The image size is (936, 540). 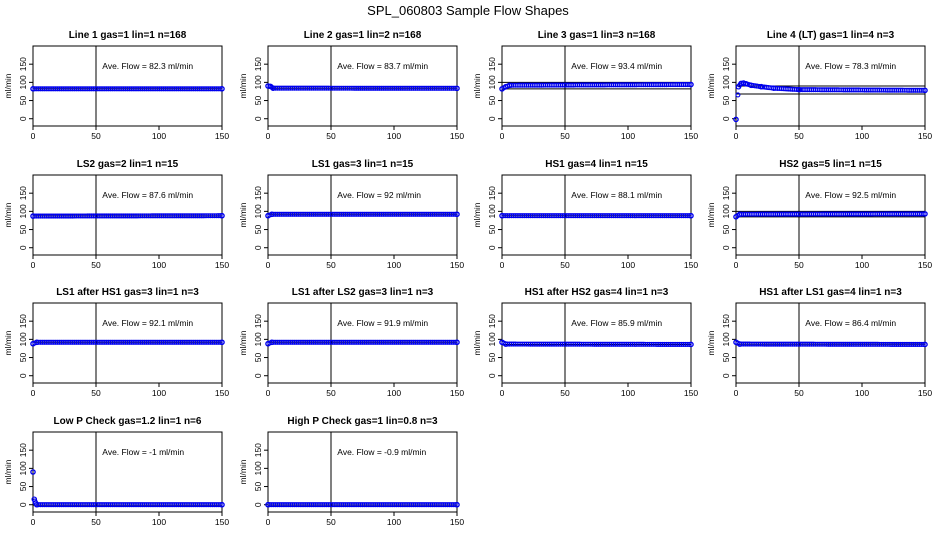 I want to click on figure-title: SPL_060803 Sample Flow Shapes, so click(x=468, y=10).